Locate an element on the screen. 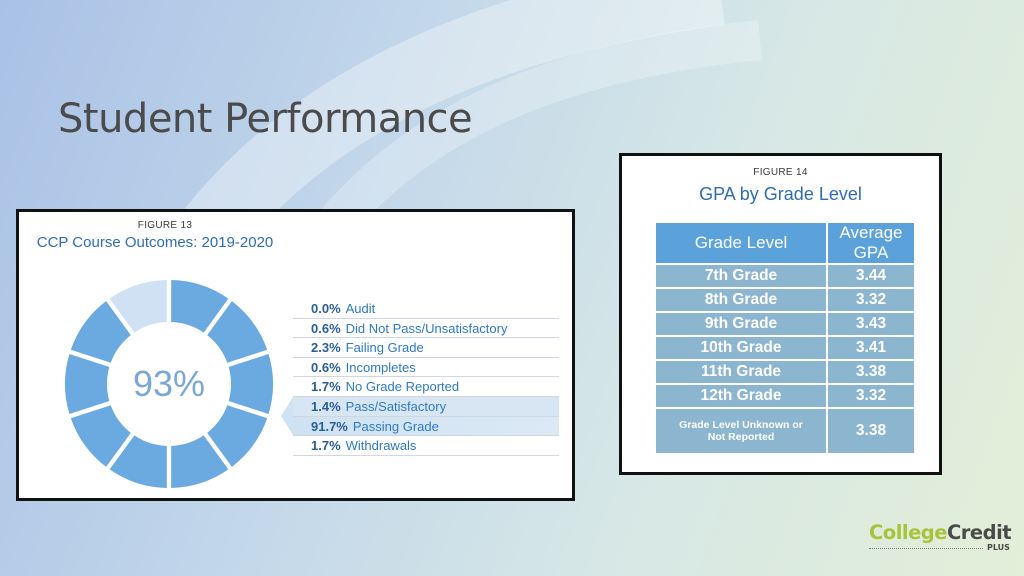 This screenshot has width=1024, height=576. gpa-table-row: 12th Grade 3.32 is located at coordinates (785, 396).